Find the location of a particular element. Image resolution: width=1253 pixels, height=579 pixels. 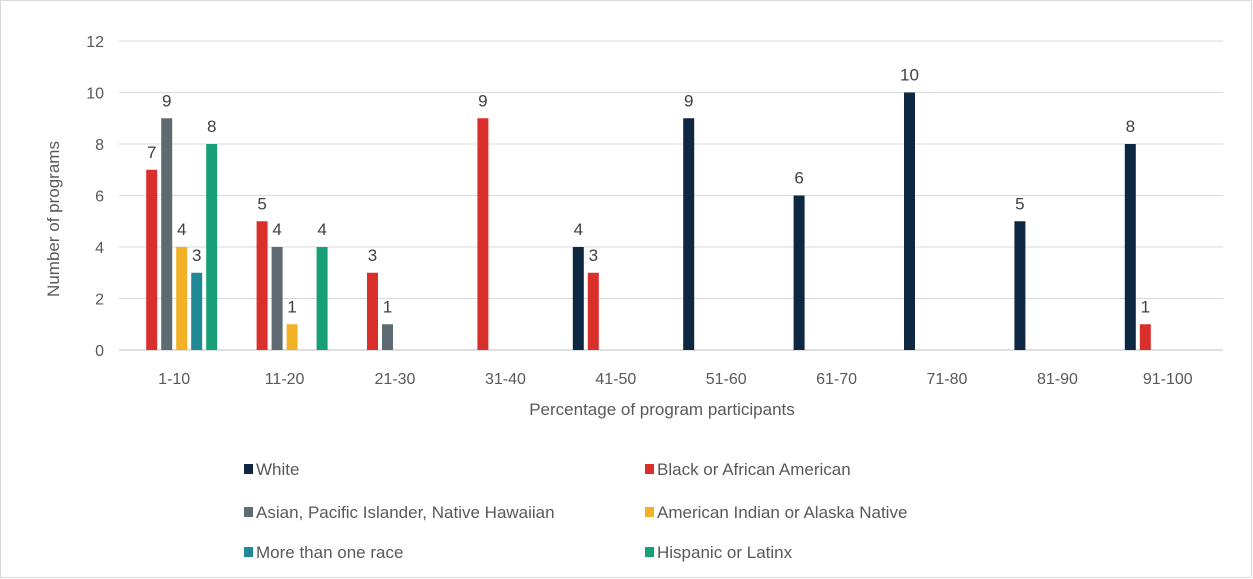

y-tick-label: 8 is located at coordinates (99, 145).